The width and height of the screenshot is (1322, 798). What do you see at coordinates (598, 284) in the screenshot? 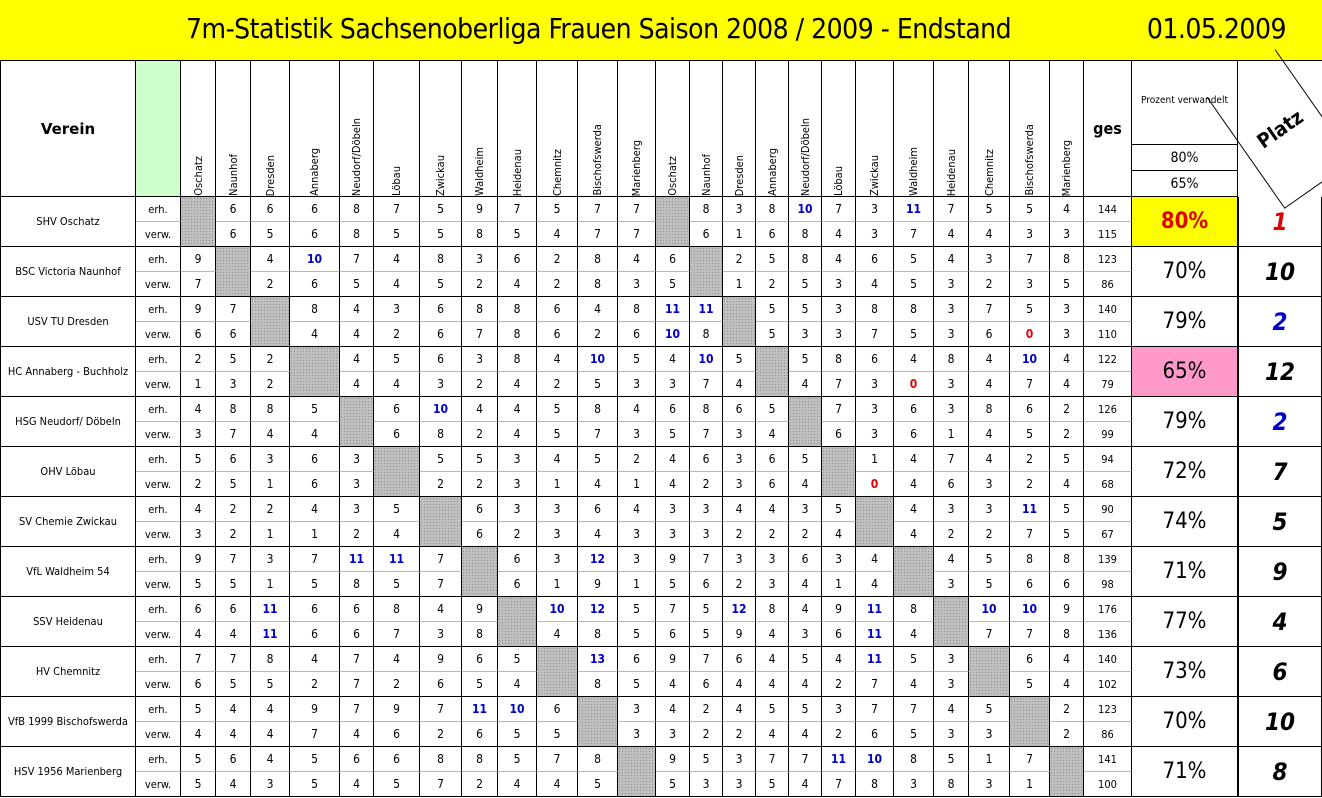
I see `verw-value: 8` at bounding box center [598, 284].